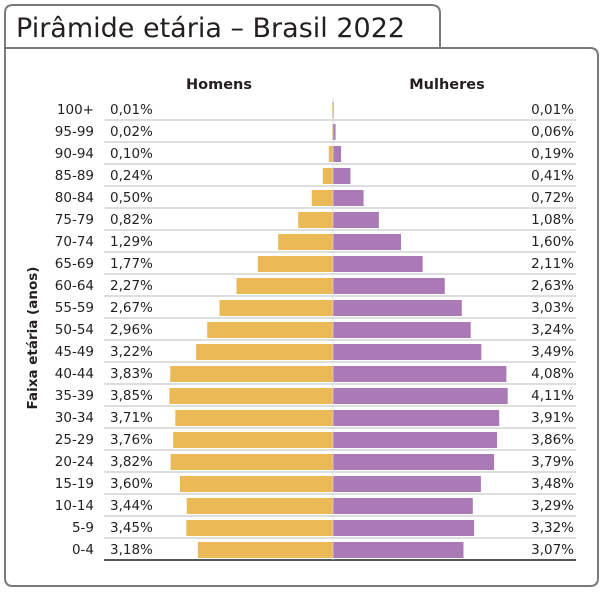 The image size is (603, 593). What do you see at coordinates (74, 154) in the screenshot?
I see `age-label: 90-94` at bounding box center [74, 154].